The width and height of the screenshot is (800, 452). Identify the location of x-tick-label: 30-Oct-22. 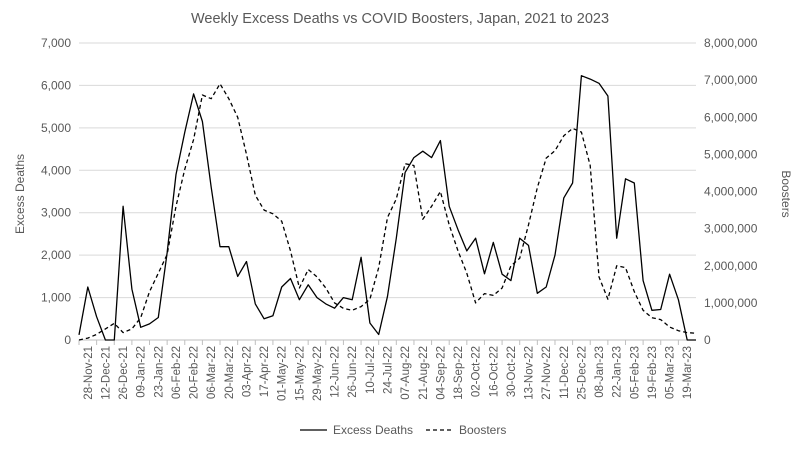
(512, 371).